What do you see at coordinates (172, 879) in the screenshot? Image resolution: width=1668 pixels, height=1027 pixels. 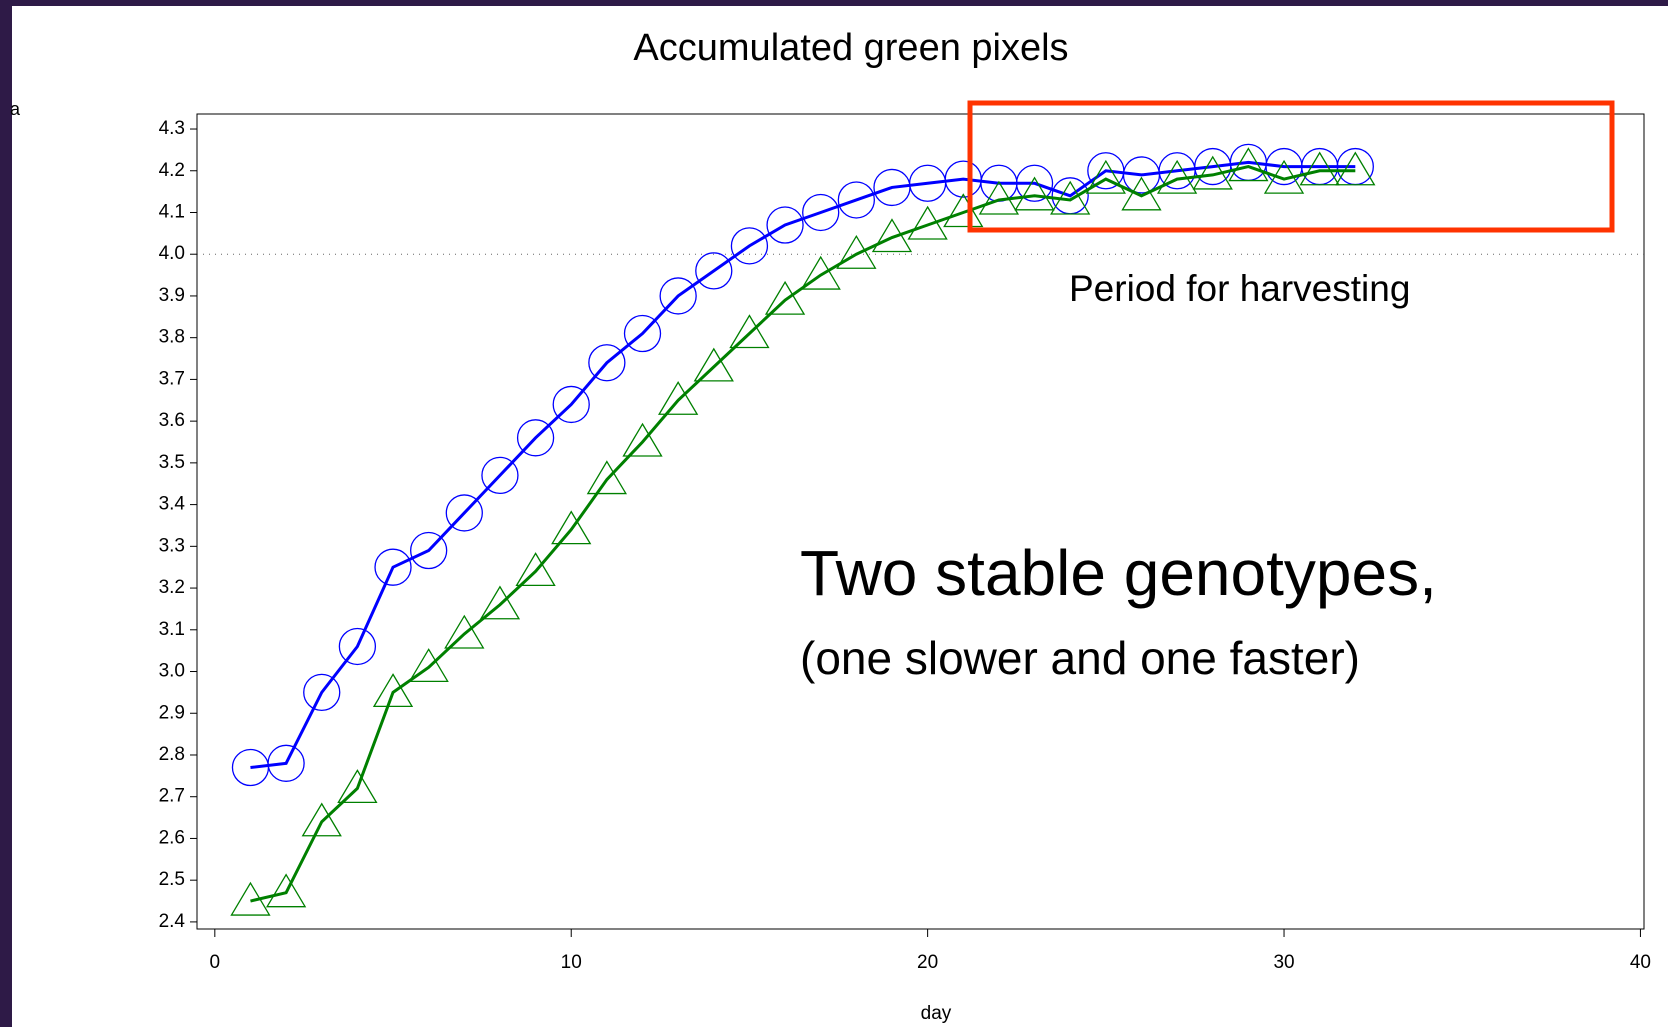 I see `y-tick-label: 2.5` at bounding box center [172, 879].